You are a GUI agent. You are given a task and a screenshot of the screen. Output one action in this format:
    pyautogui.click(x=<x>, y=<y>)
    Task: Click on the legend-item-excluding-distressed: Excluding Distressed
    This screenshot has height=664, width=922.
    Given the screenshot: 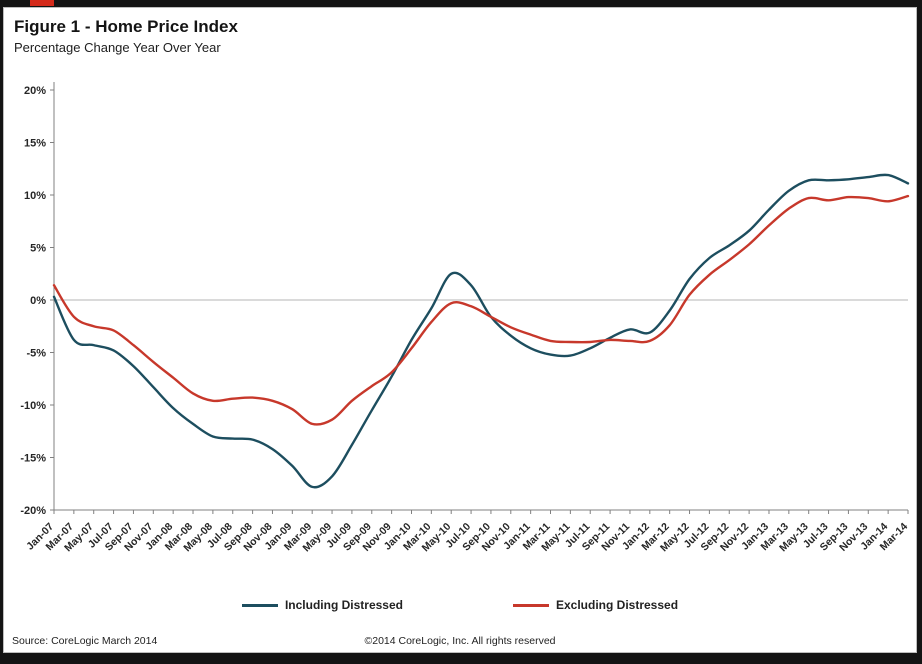 What is the action you would take?
    pyautogui.click(x=595, y=605)
    